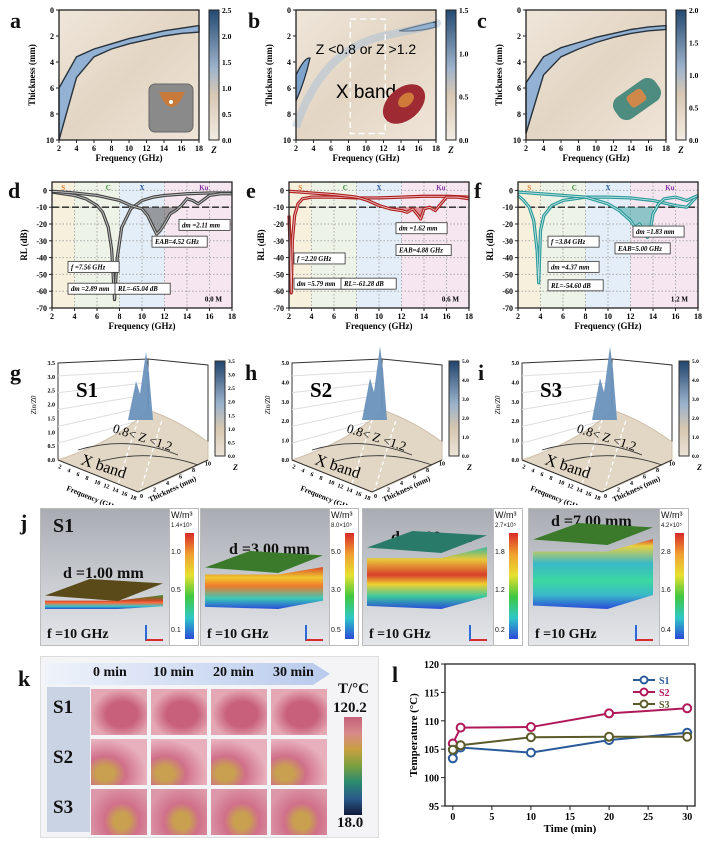 This screenshot has height=842, width=715. I want to click on data-point-s3, so click(530, 737).